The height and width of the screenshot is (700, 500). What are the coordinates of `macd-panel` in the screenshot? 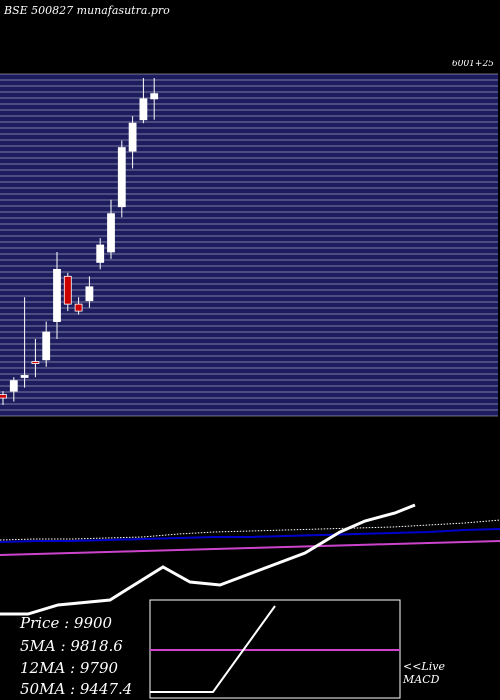 It's located at (275, 649).